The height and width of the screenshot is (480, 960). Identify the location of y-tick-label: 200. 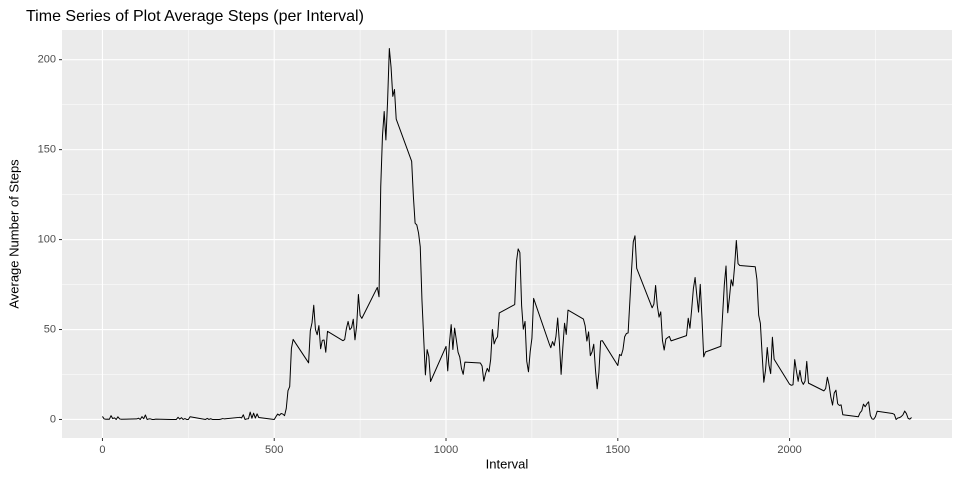
(47, 60).